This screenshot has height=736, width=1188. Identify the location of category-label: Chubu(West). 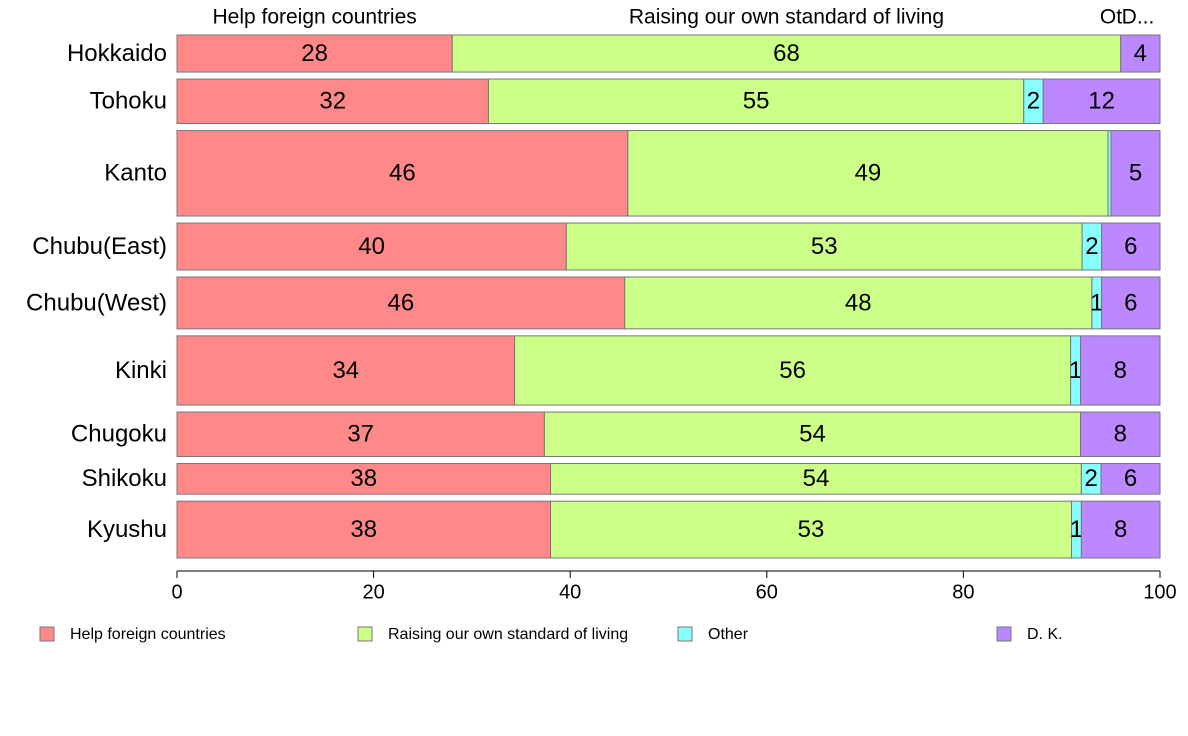
(96, 302).